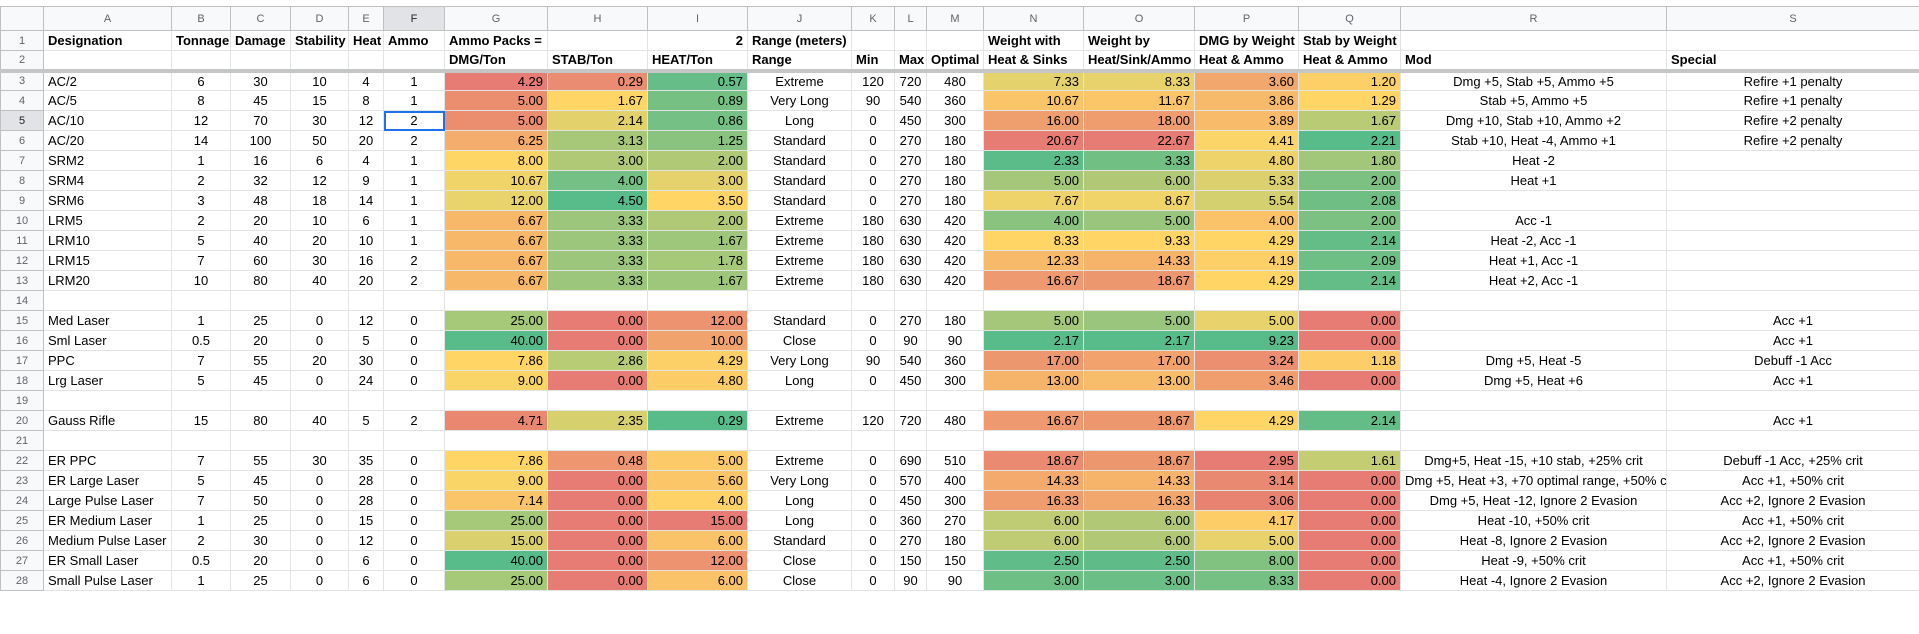  What do you see at coordinates (597, 80) in the screenshot?
I see `cell: 0.29` at bounding box center [597, 80].